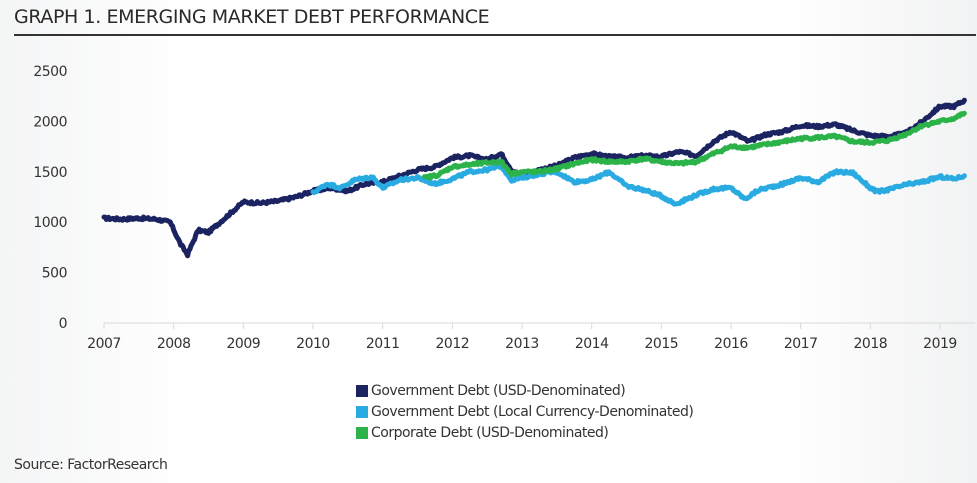 The width and height of the screenshot is (977, 483). What do you see at coordinates (244, 344) in the screenshot?
I see `x-tick-label: 2009` at bounding box center [244, 344].